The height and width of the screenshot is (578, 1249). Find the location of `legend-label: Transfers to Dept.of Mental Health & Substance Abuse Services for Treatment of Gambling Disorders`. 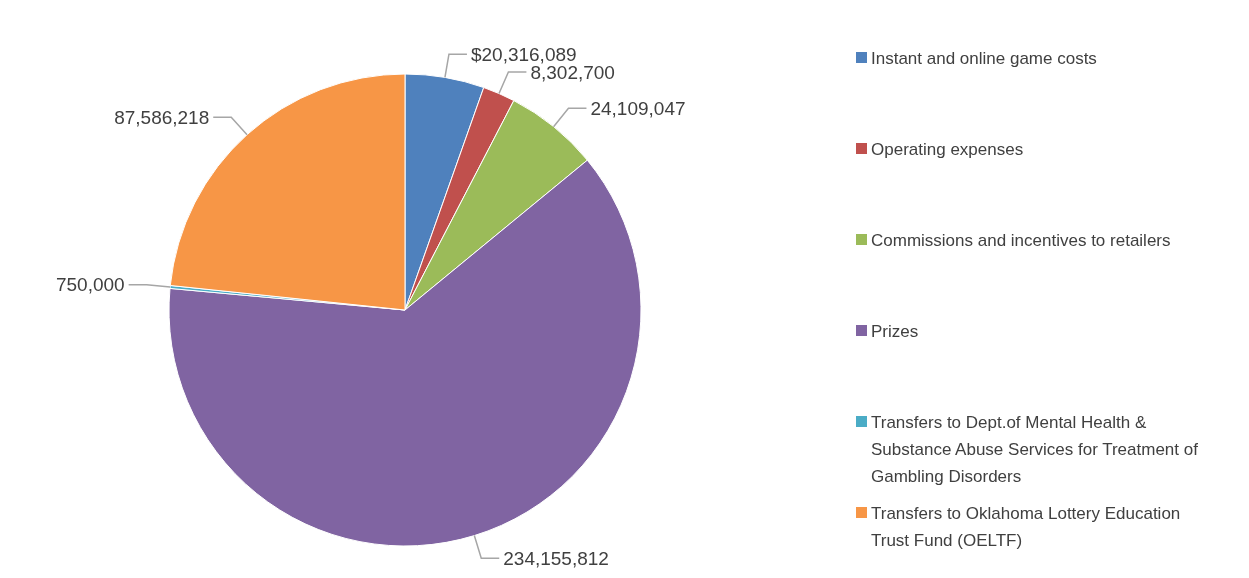

legend-label: Transfers to Dept.of Mental Health & Substance Abuse Services for Treatment of Gambling Disorders is located at coordinates (1035, 449).